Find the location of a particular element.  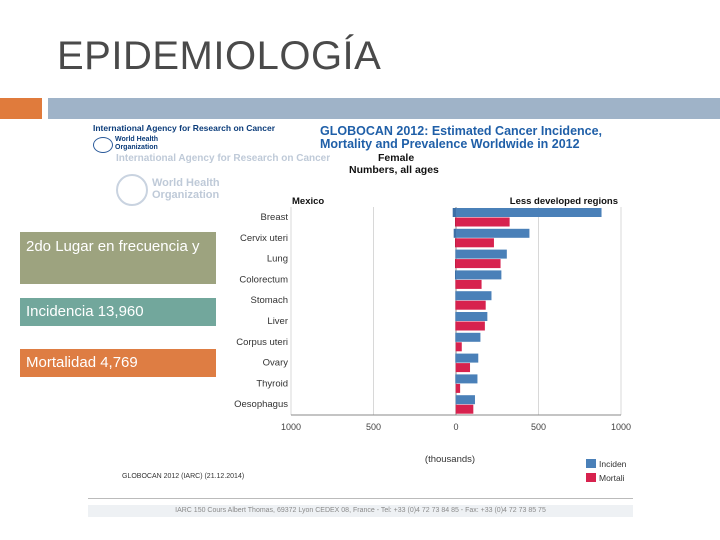

legend-swatch-mortality is located at coordinates (591, 477).